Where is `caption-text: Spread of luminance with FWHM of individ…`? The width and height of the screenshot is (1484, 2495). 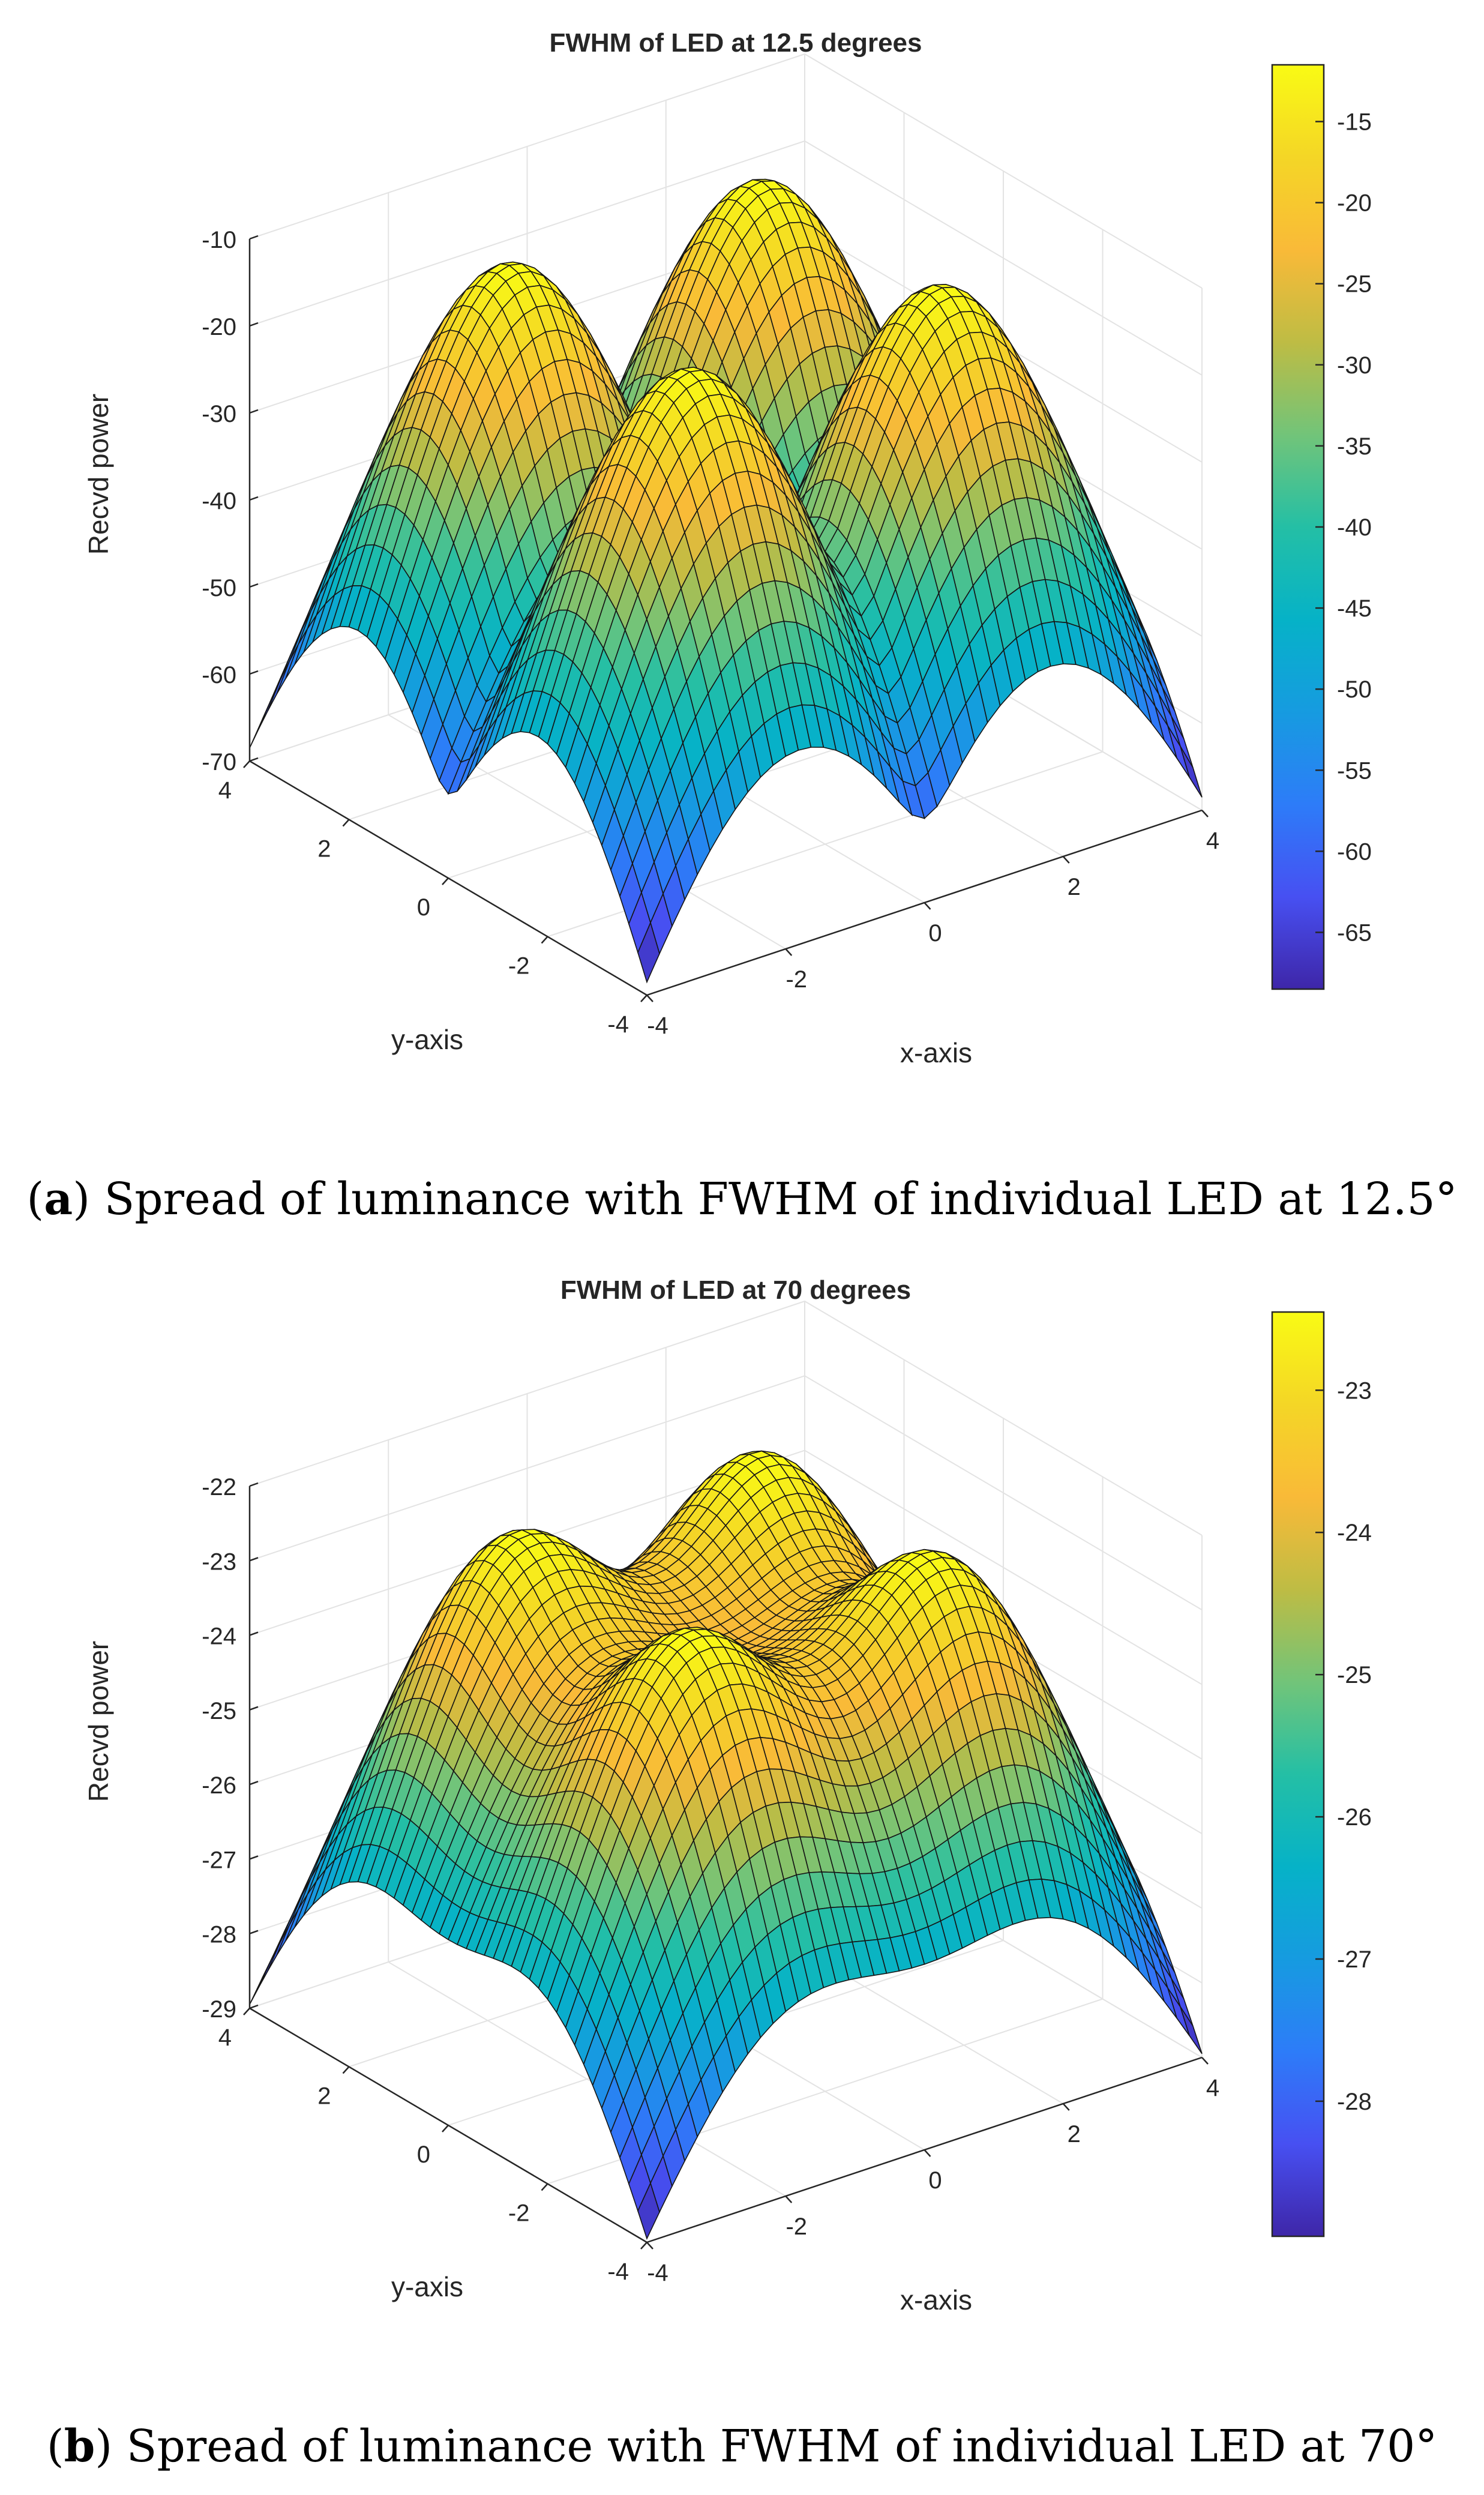 caption-text: Spread of luminance with FWHM of individ… is located at coordinates (782, 2446).